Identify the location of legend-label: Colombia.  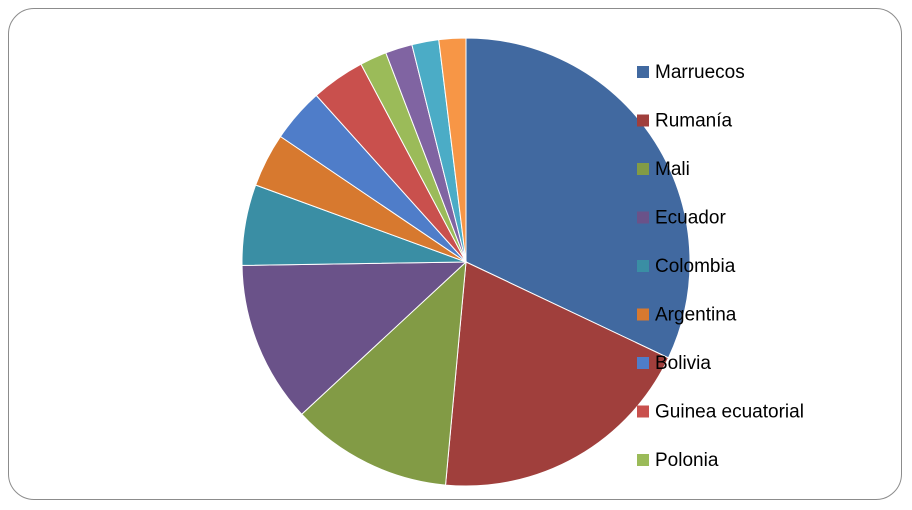
(695, 266).